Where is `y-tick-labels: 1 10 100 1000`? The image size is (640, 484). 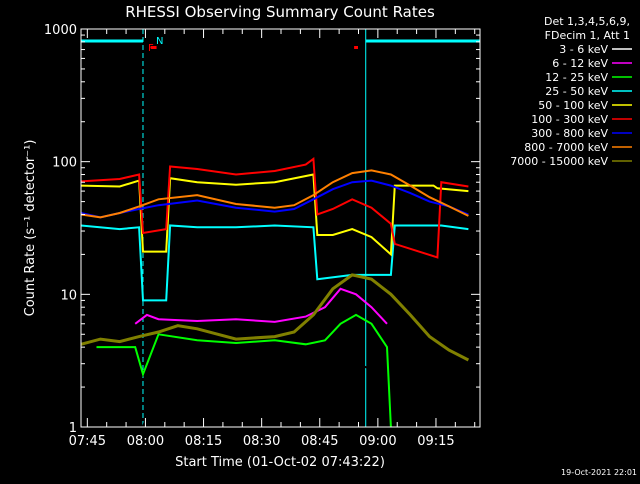
y-tick-labels: 1 10 100 1000 is located at coordinates (60, 229).